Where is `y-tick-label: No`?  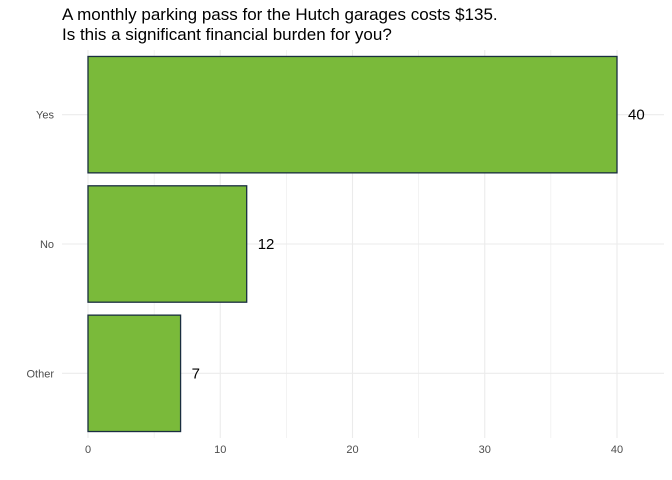 y-tick-label: No is located at coordinates (47, 245).